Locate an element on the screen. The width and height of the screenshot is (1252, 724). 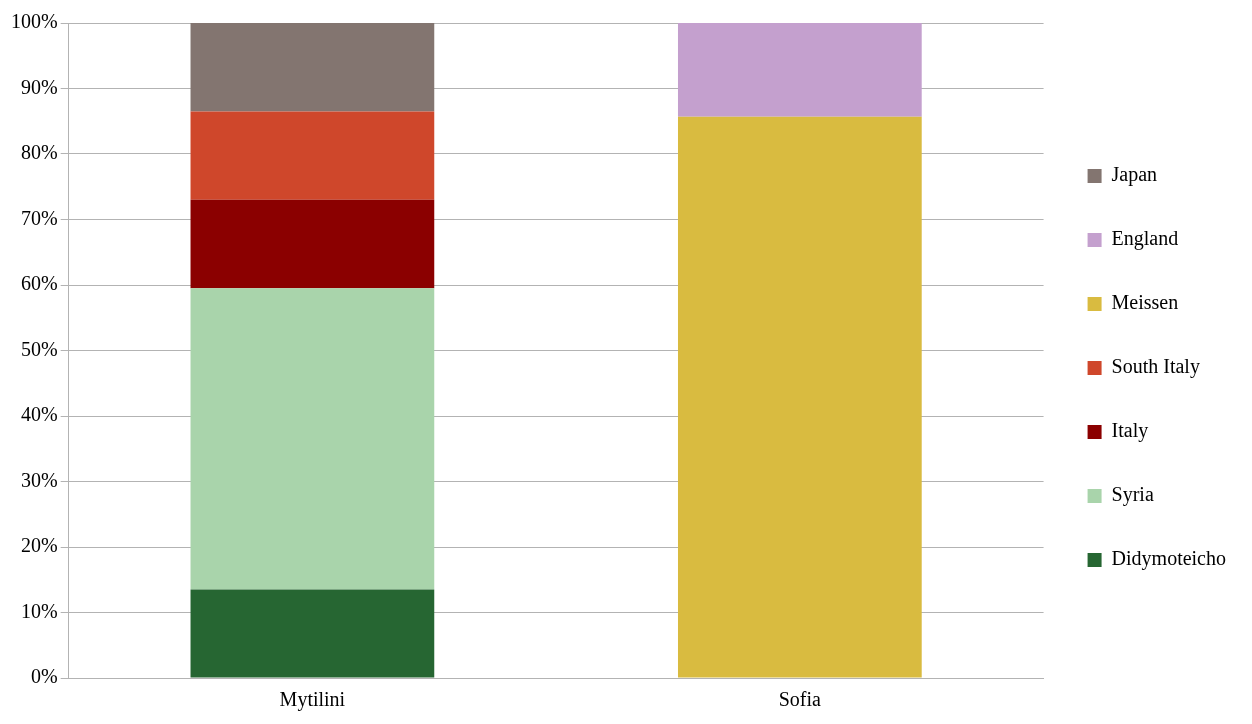
legend-label: South Italy is located at coordinates (1155, 367).